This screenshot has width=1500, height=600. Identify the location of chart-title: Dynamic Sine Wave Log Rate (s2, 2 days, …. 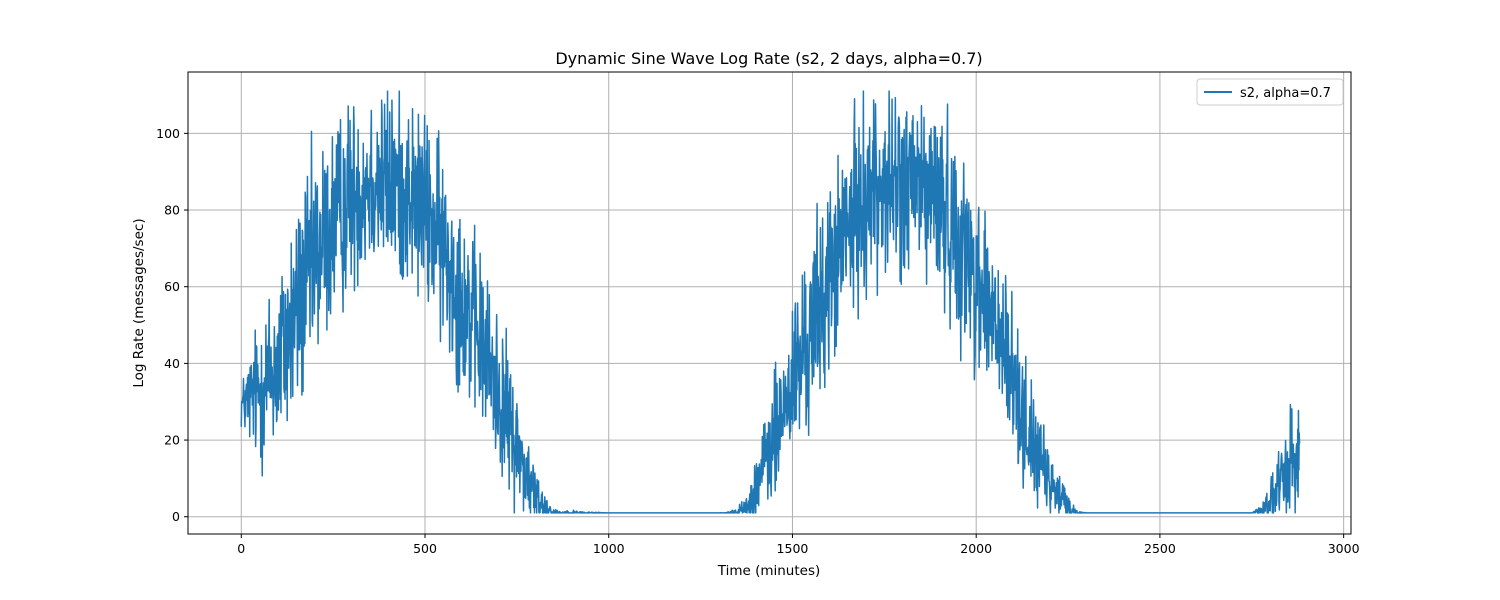
(768, 58).